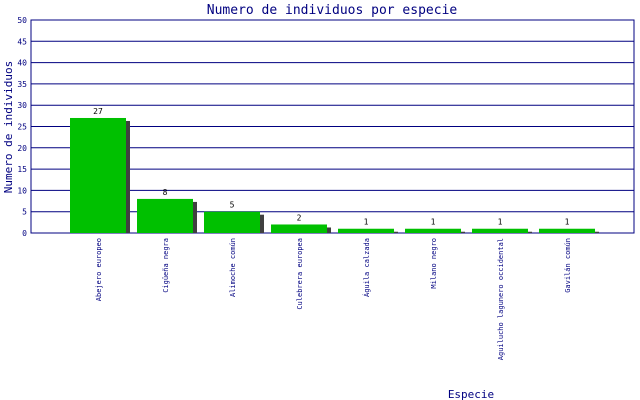 The image size is (640, 400). What do you see at coordinates (99, 269) in the screenshot?
I see `x-tick-label: Abejero europeo` at bounding box center [99, 269].